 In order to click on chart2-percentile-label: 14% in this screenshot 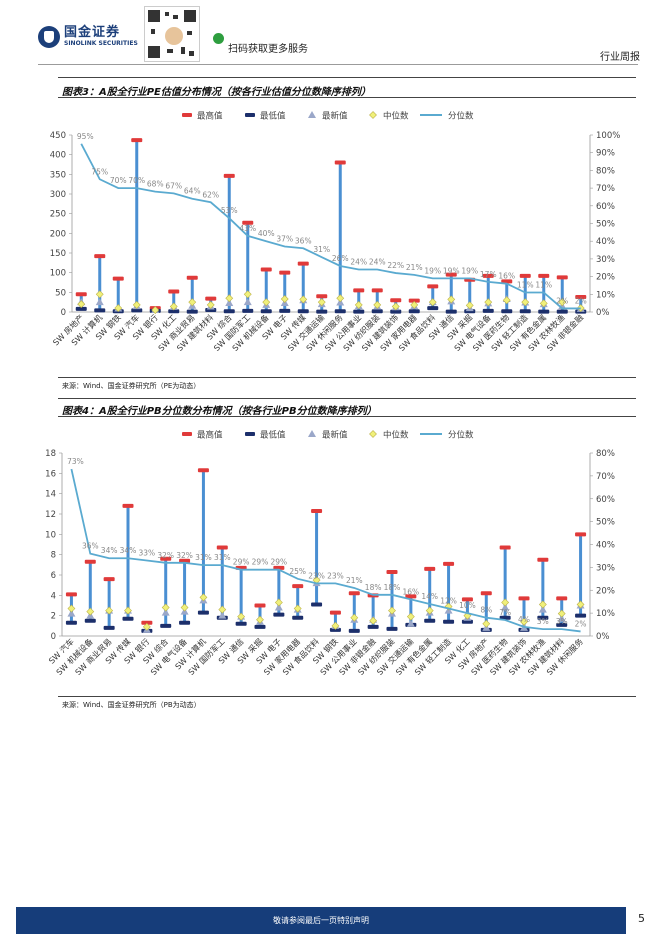, I will do `click(429, 596)`.